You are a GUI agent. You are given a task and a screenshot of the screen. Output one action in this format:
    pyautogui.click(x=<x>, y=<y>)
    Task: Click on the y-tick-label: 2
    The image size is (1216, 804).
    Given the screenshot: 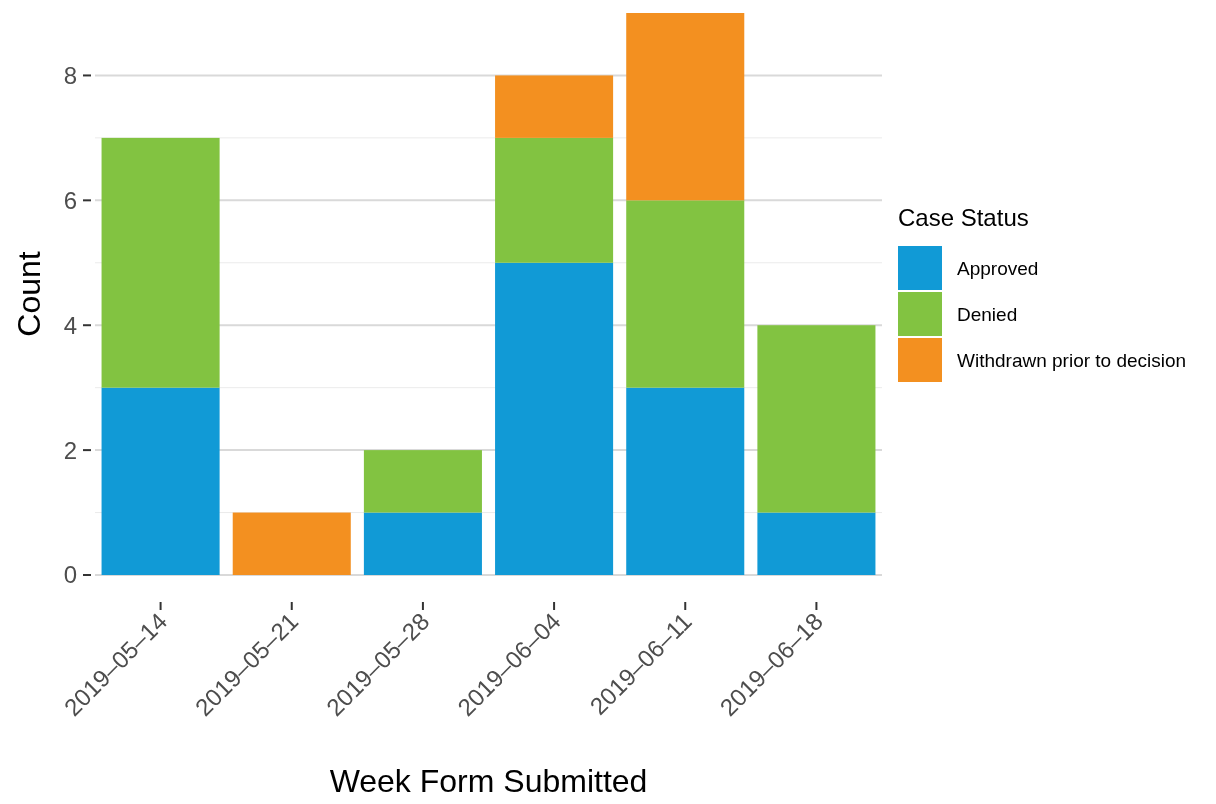 What is the action you would take?
    pyautogui.click(x=70, y=450)
    